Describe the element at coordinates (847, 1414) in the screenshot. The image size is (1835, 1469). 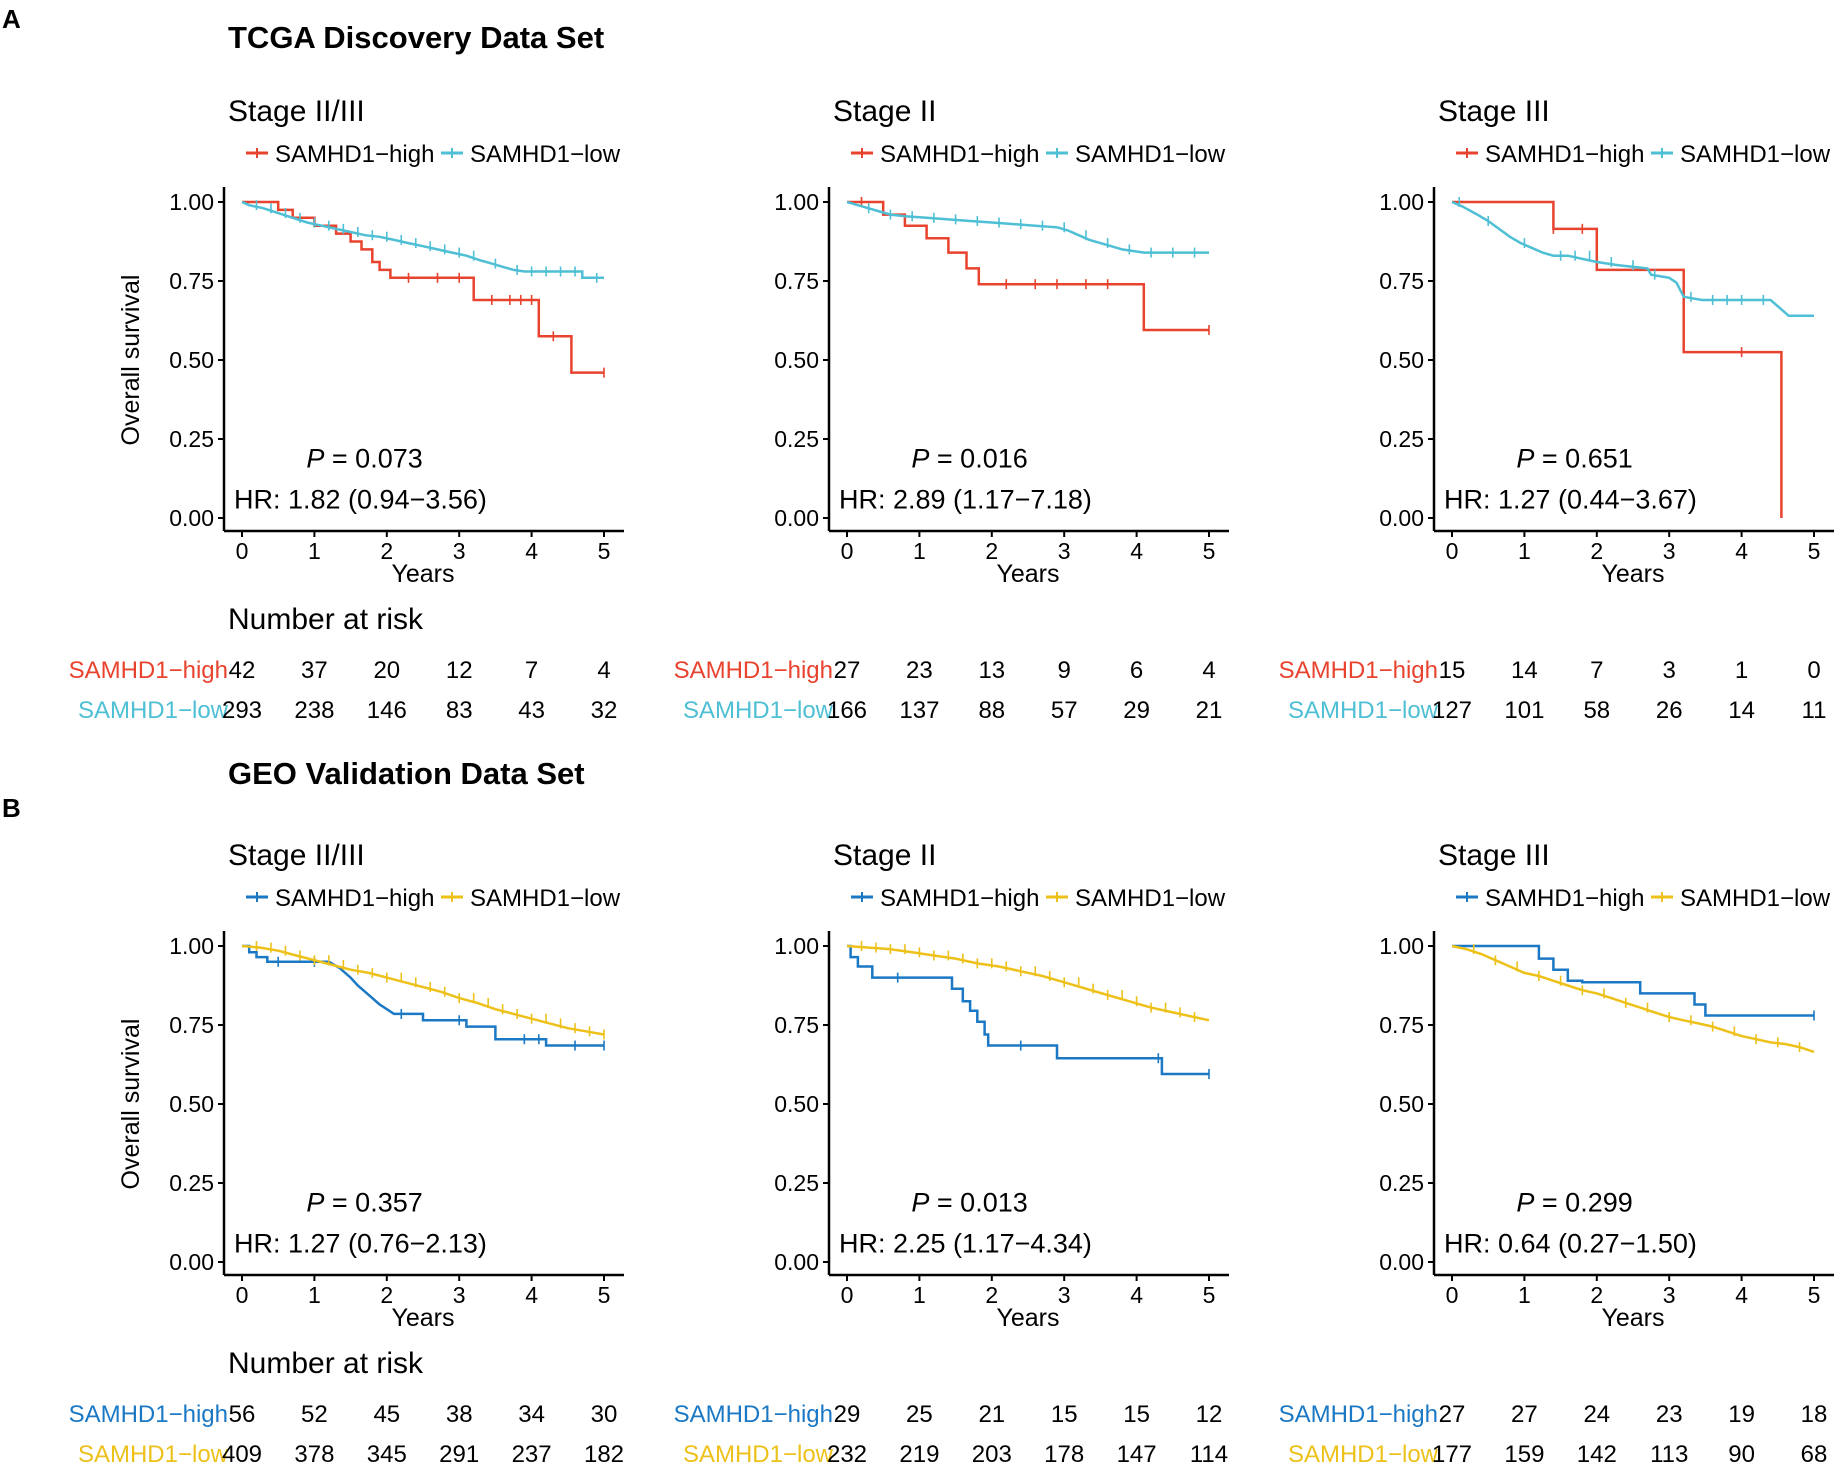
I see `risk-count-high: 29` at that location.